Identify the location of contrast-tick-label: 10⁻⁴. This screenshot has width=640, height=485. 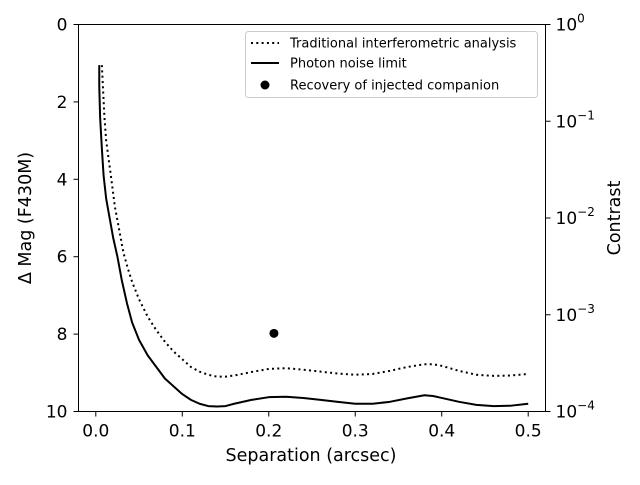
(575, 411).